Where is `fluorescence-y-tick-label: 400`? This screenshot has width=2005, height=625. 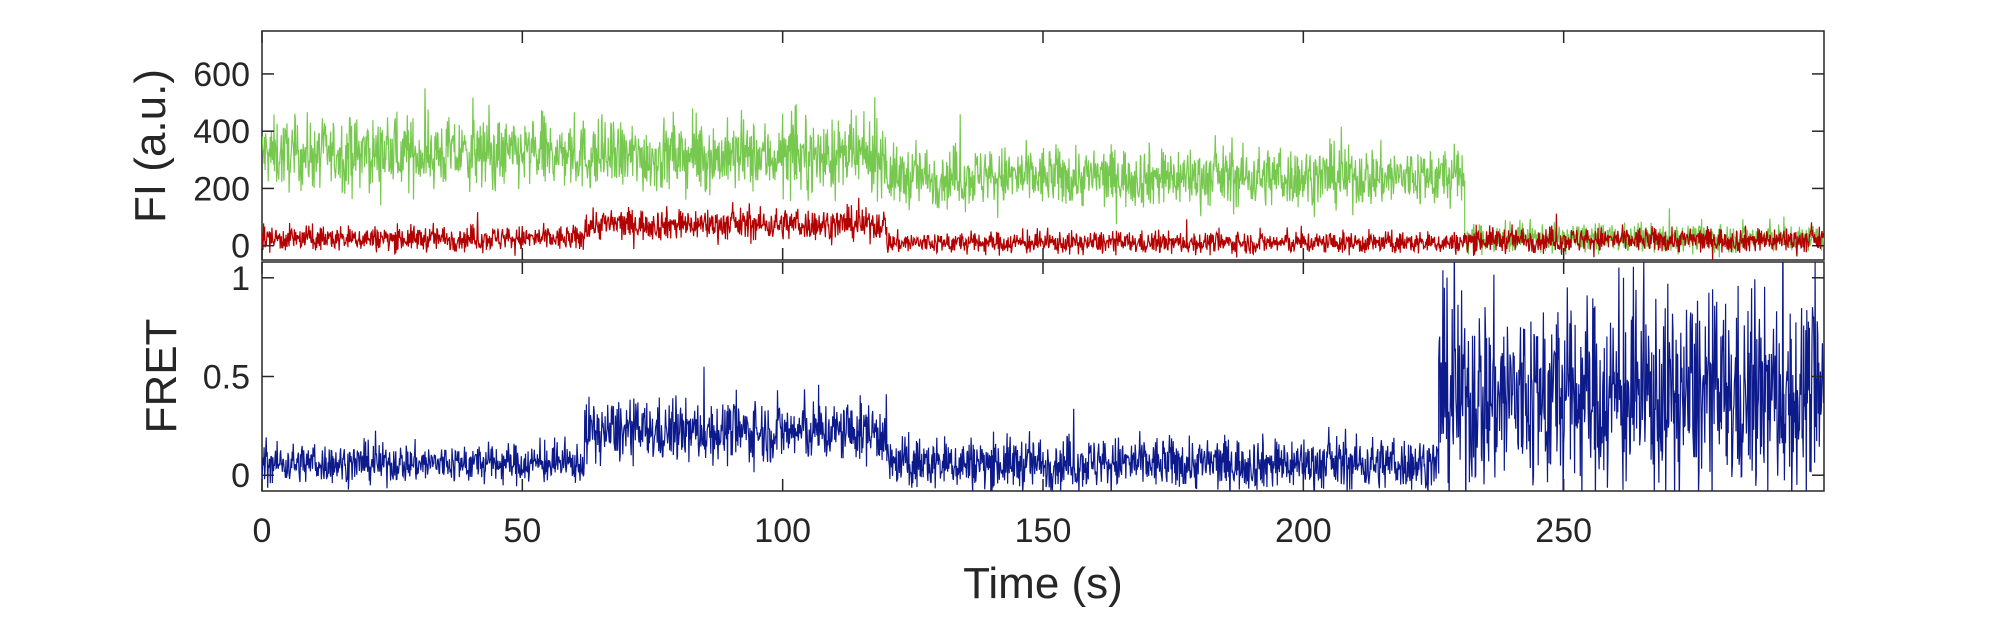
fluorescence-y-tick-label: 400 is located at coordinates (221, 132).